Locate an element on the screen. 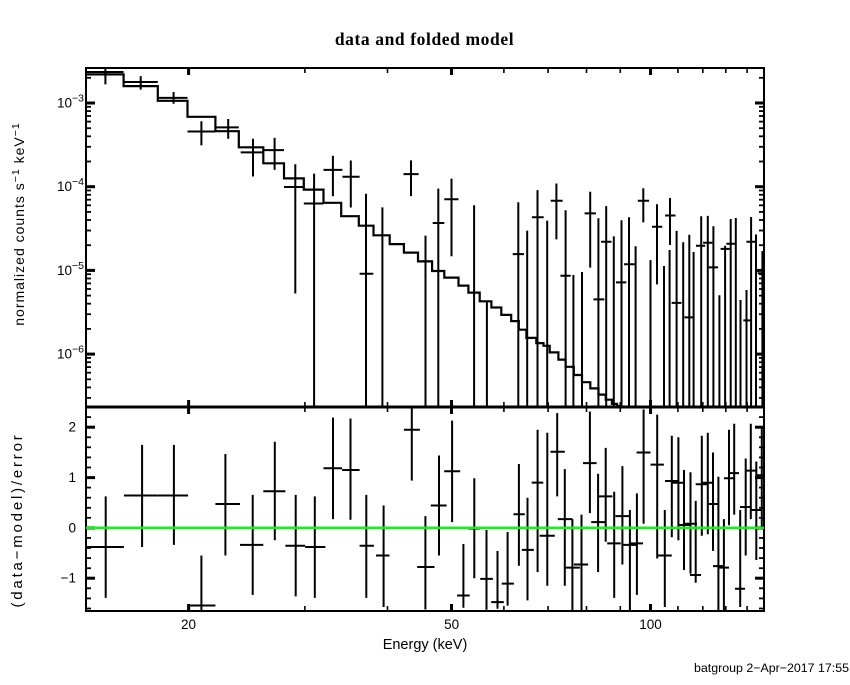 The width and height of the screenshot is (850, 685). svg-text: data and folded model is located at coordinates (424, 39).